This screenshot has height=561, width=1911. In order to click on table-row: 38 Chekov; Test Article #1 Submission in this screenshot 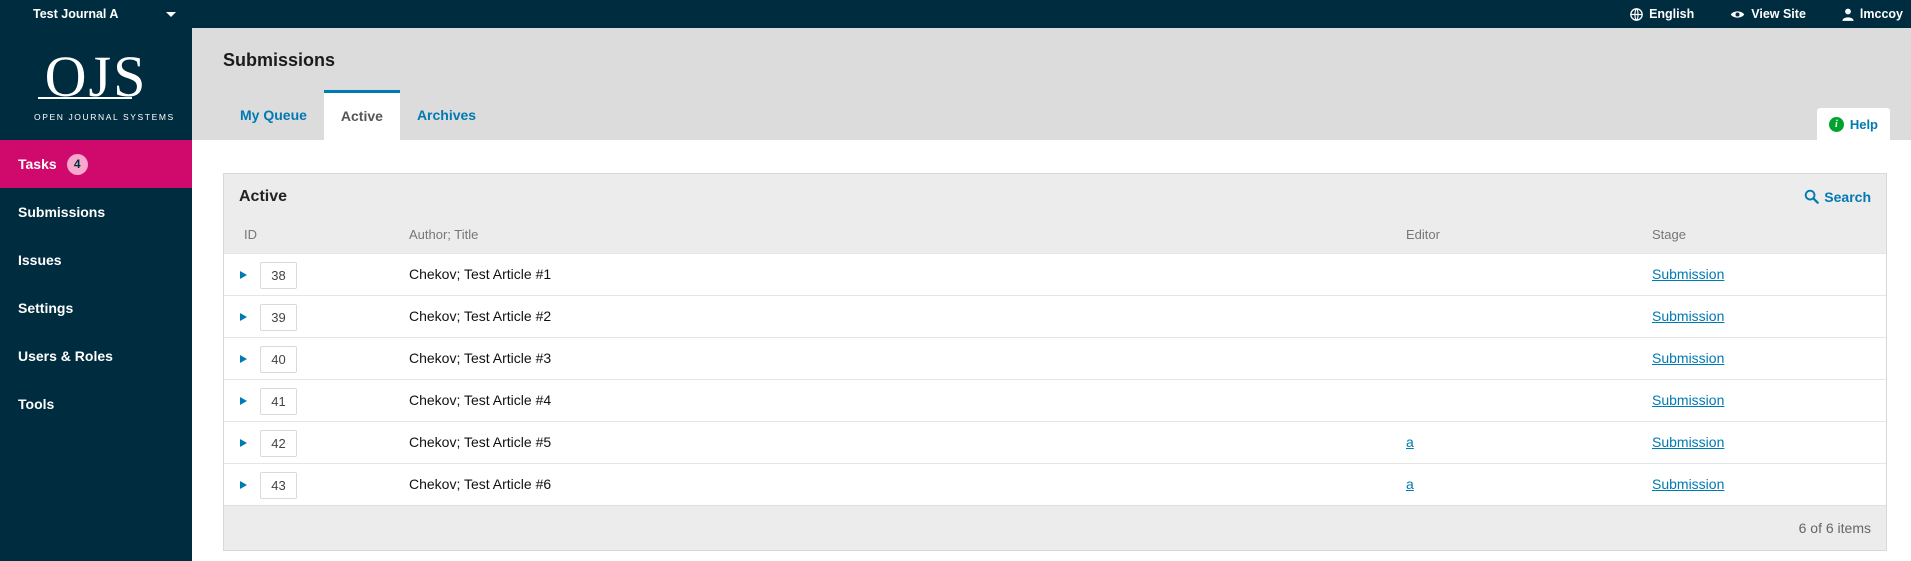, I will do `click(1055, 274)`.